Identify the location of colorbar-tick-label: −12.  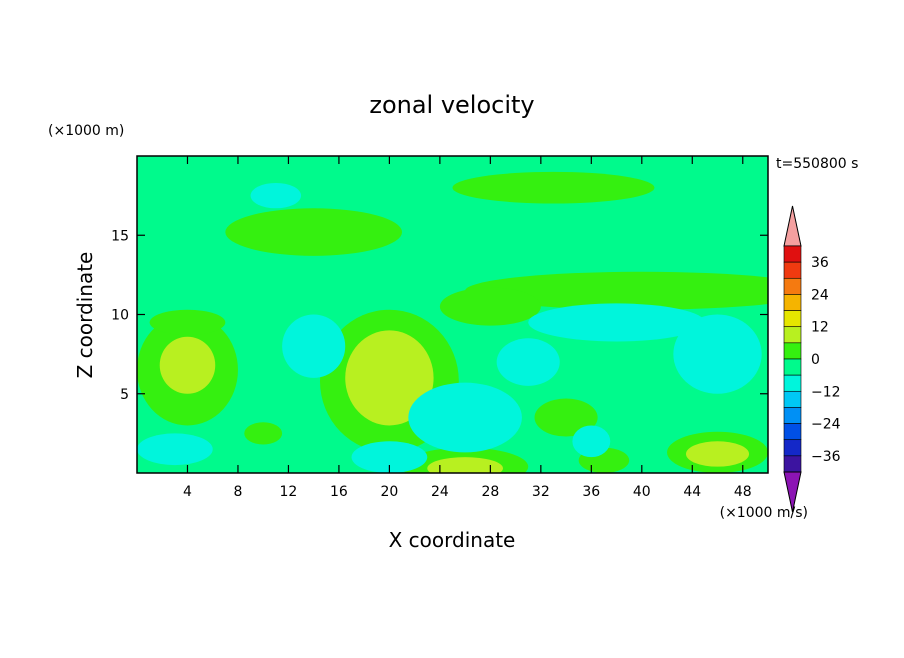
(826, 392).